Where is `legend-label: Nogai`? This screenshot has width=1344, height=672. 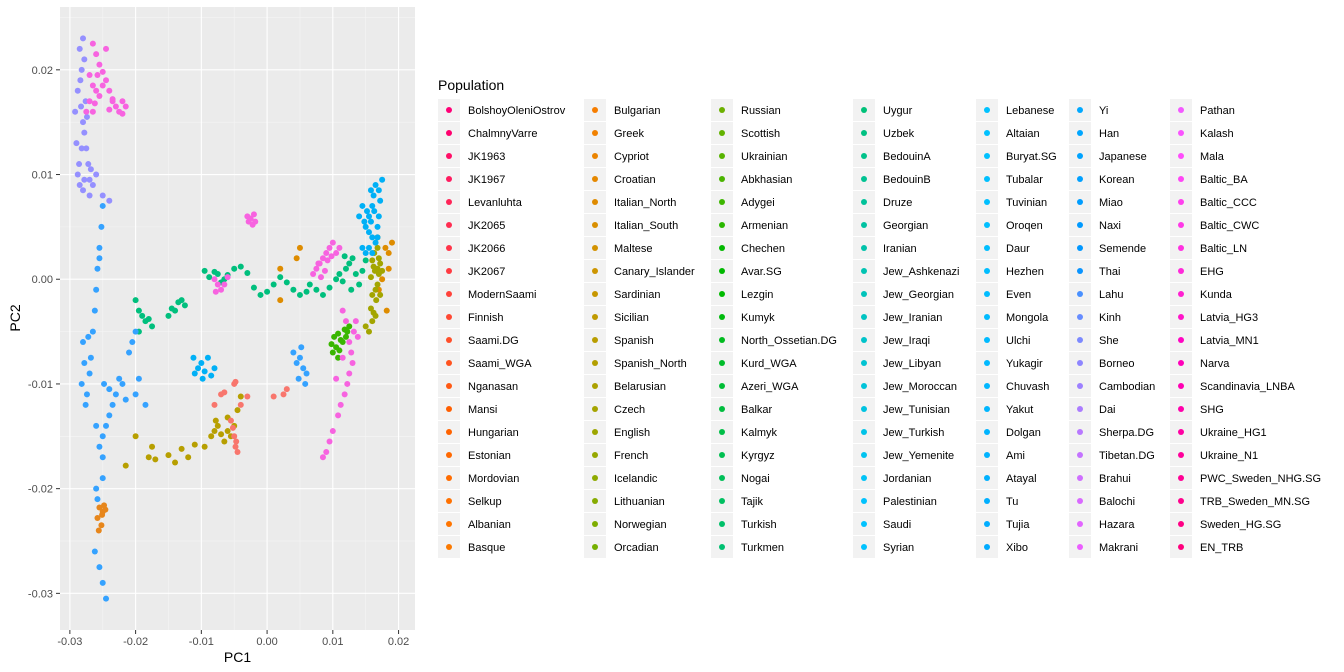
legend-label: Nogai is located at coordinates (755, 479).